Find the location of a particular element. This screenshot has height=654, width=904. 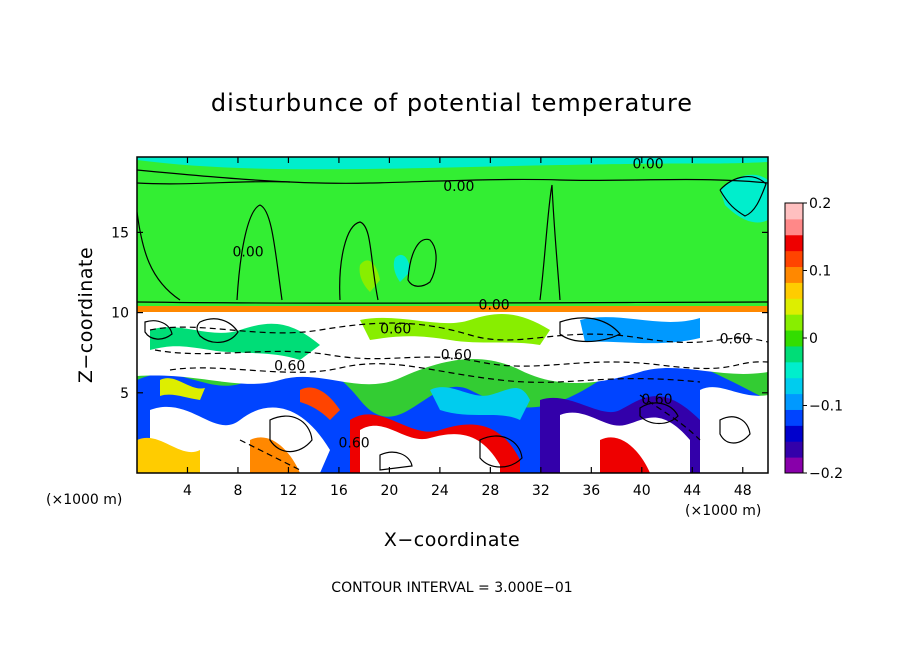

x-tick-label: 28 is located at coordinates (490, 491).